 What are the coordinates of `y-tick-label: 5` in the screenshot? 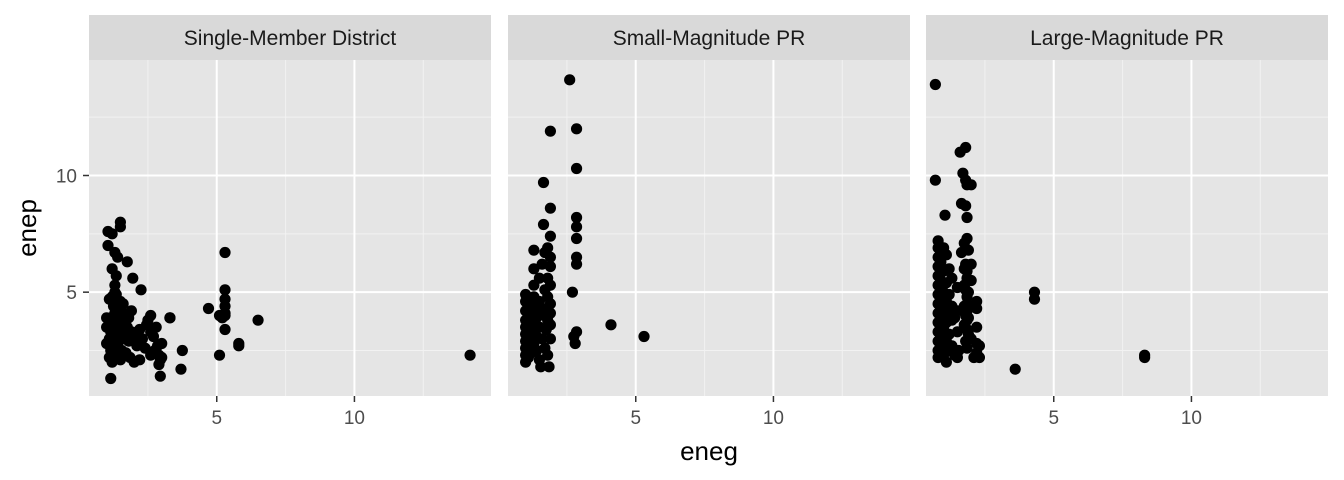 It's located at (71, 293).